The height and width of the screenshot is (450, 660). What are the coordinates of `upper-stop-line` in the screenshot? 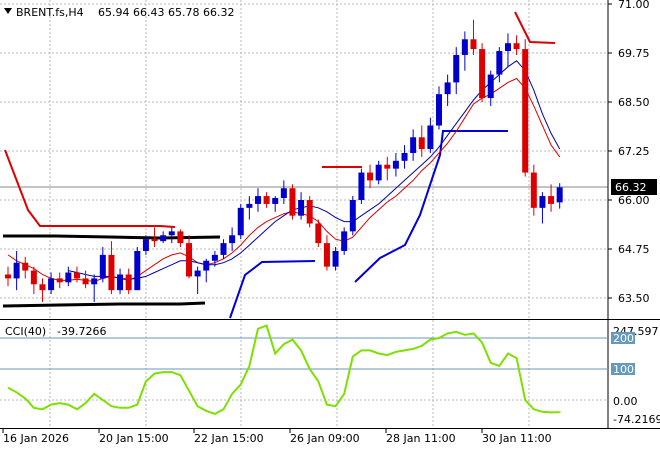 It's located at (90, 188).